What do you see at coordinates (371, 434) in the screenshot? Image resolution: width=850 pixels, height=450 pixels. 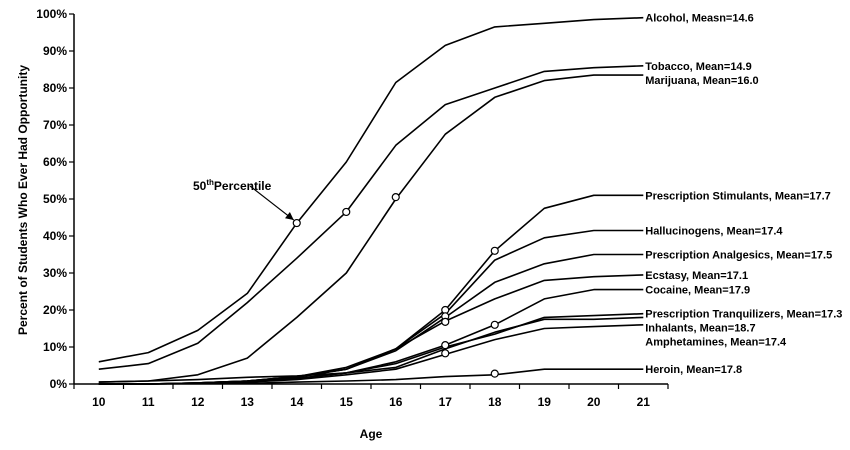 I see `x-axis-title: Age` at bounding box center [371, 434].